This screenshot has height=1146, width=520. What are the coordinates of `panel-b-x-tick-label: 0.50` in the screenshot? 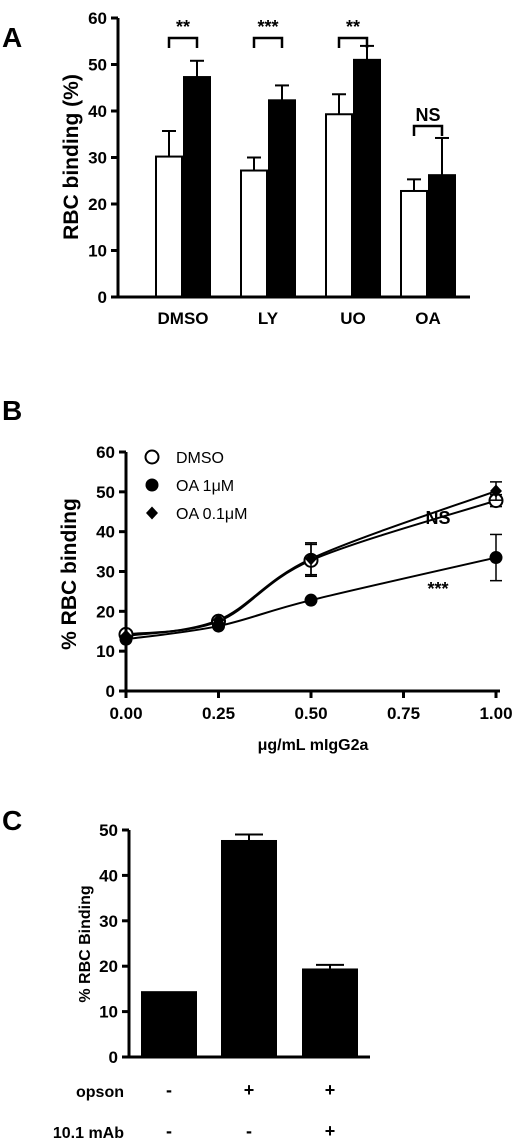 It's located at (310, 713).